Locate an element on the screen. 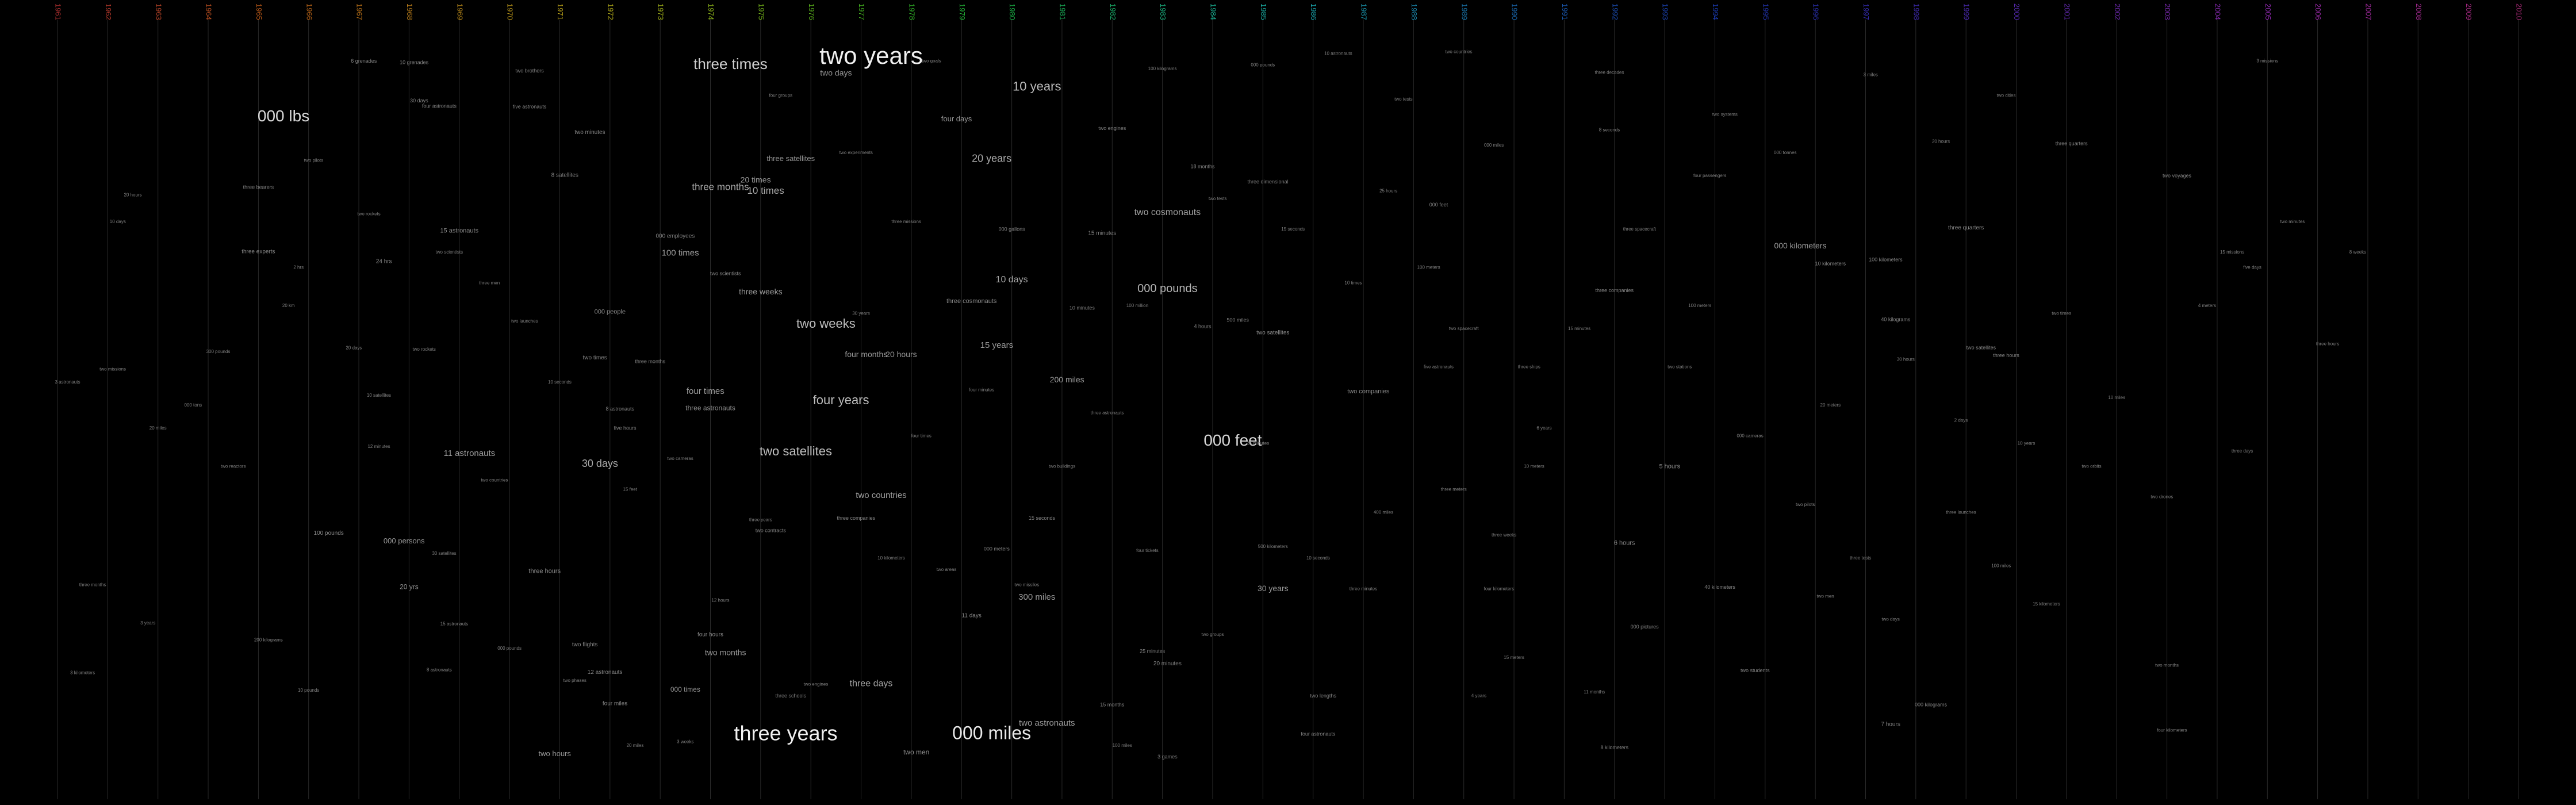 The image size is (2576, 805). phrase-point: 100 kilometers is located at coordinates (1886, 260).